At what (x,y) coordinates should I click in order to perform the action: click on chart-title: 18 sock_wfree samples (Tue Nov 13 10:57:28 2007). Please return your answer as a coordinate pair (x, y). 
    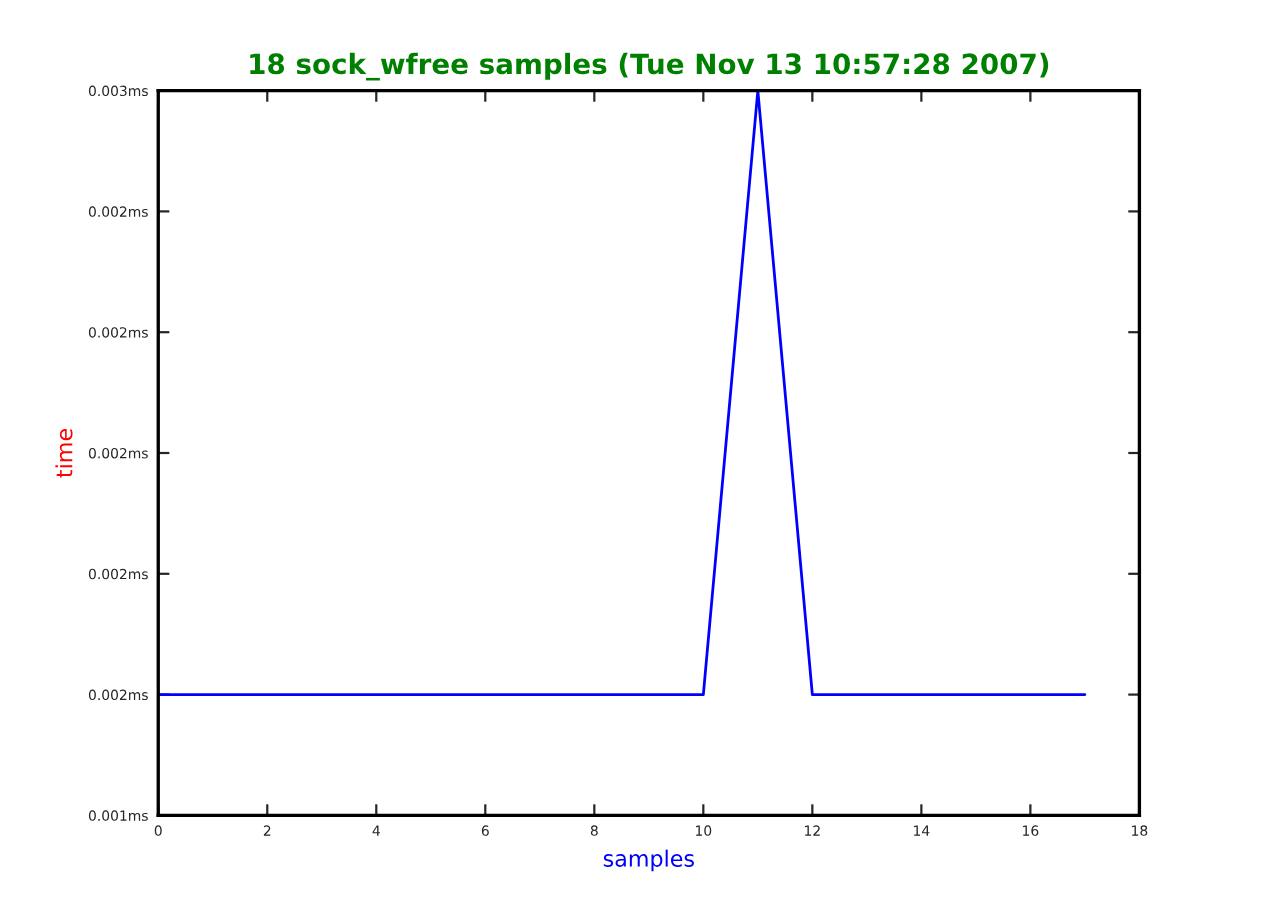
    Looking at the image, I should click on (649, 66).